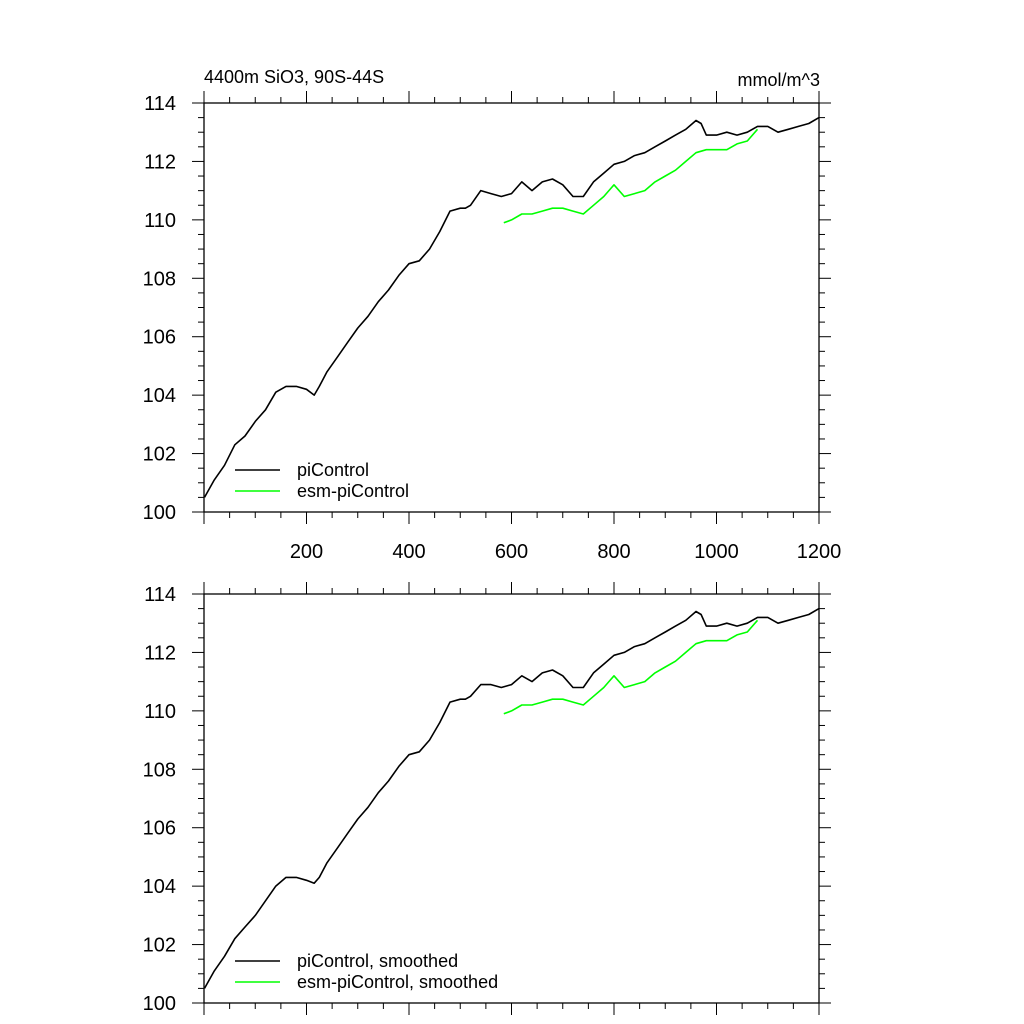  Describe the element at coordinates (306, 552) in the screenshot. I see `x-tick-label: 200` at that location.